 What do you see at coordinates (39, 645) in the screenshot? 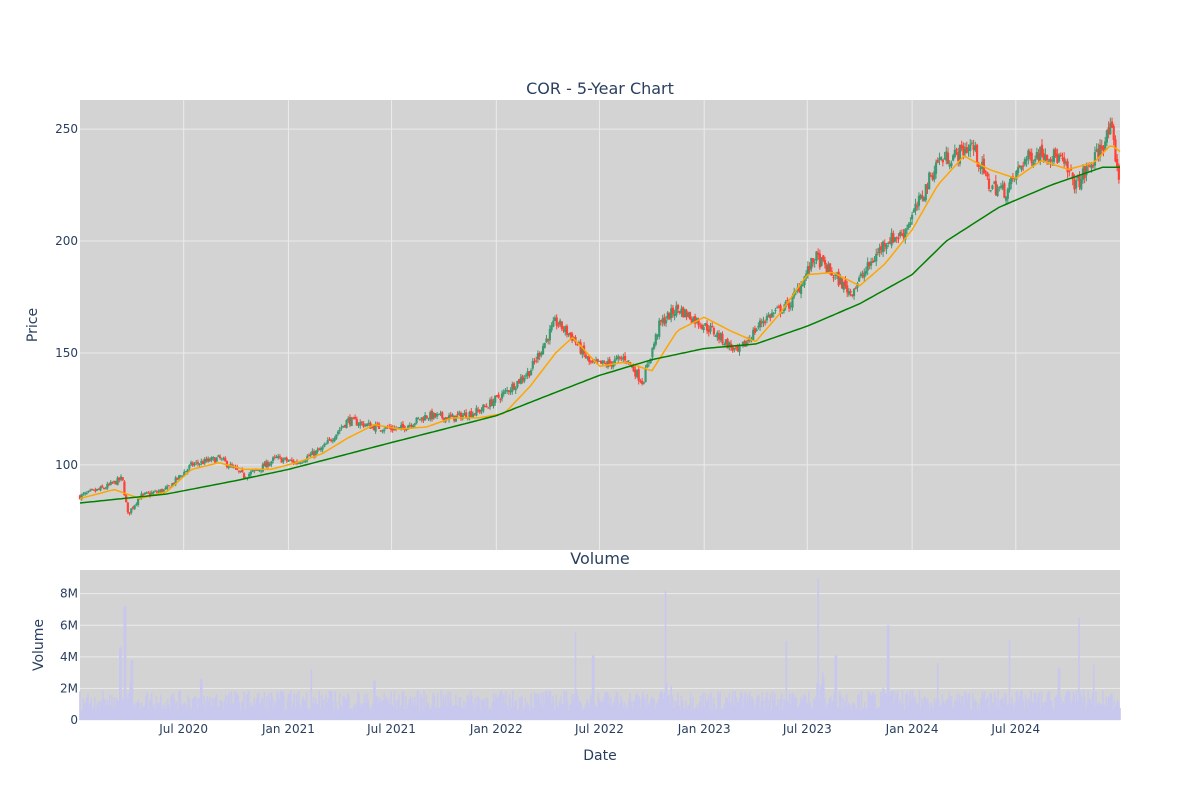
I see `volume-y-axis-title: Volume` at bounding box center [39, 645].